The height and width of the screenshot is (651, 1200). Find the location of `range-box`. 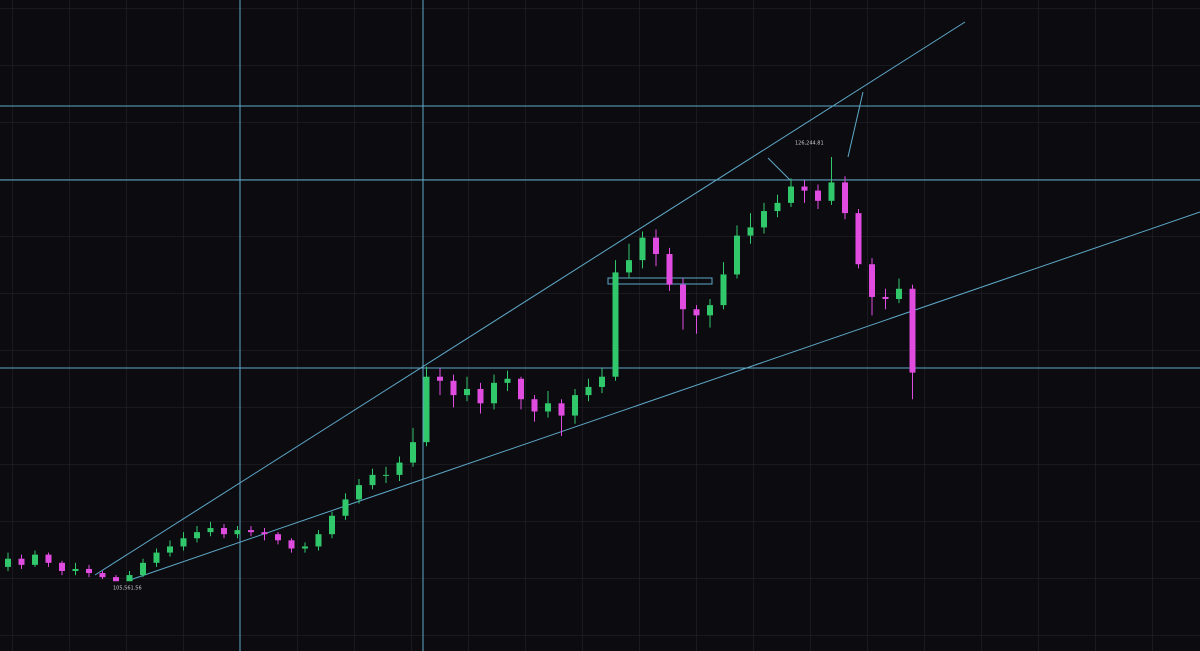

range-box is located at coordinates (660, 281).